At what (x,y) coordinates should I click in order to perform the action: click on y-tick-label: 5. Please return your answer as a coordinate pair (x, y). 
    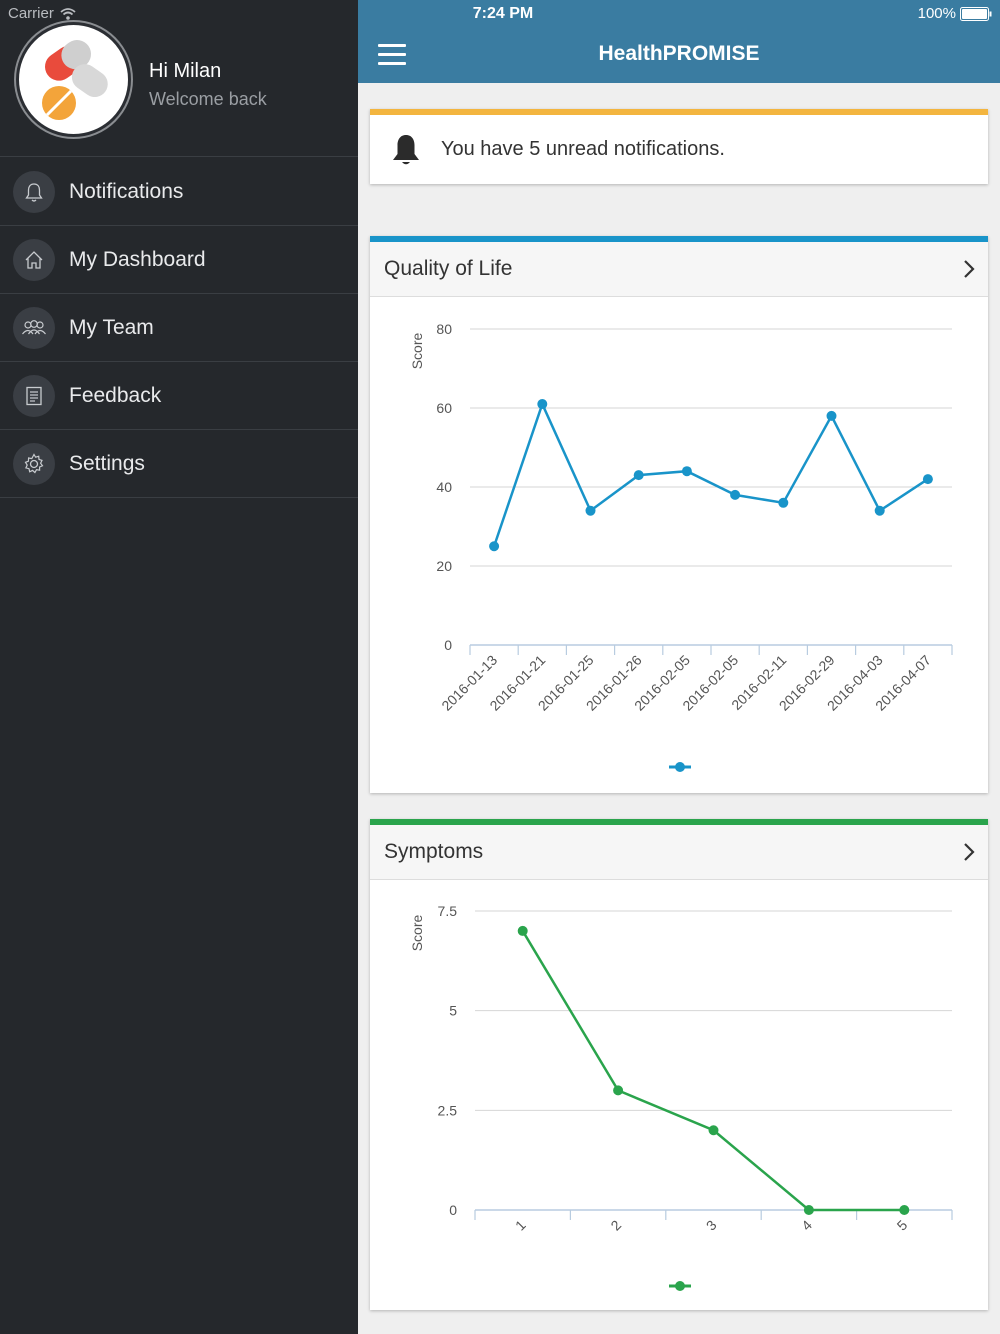
    Looking at the image, I should click on (453, 1011).